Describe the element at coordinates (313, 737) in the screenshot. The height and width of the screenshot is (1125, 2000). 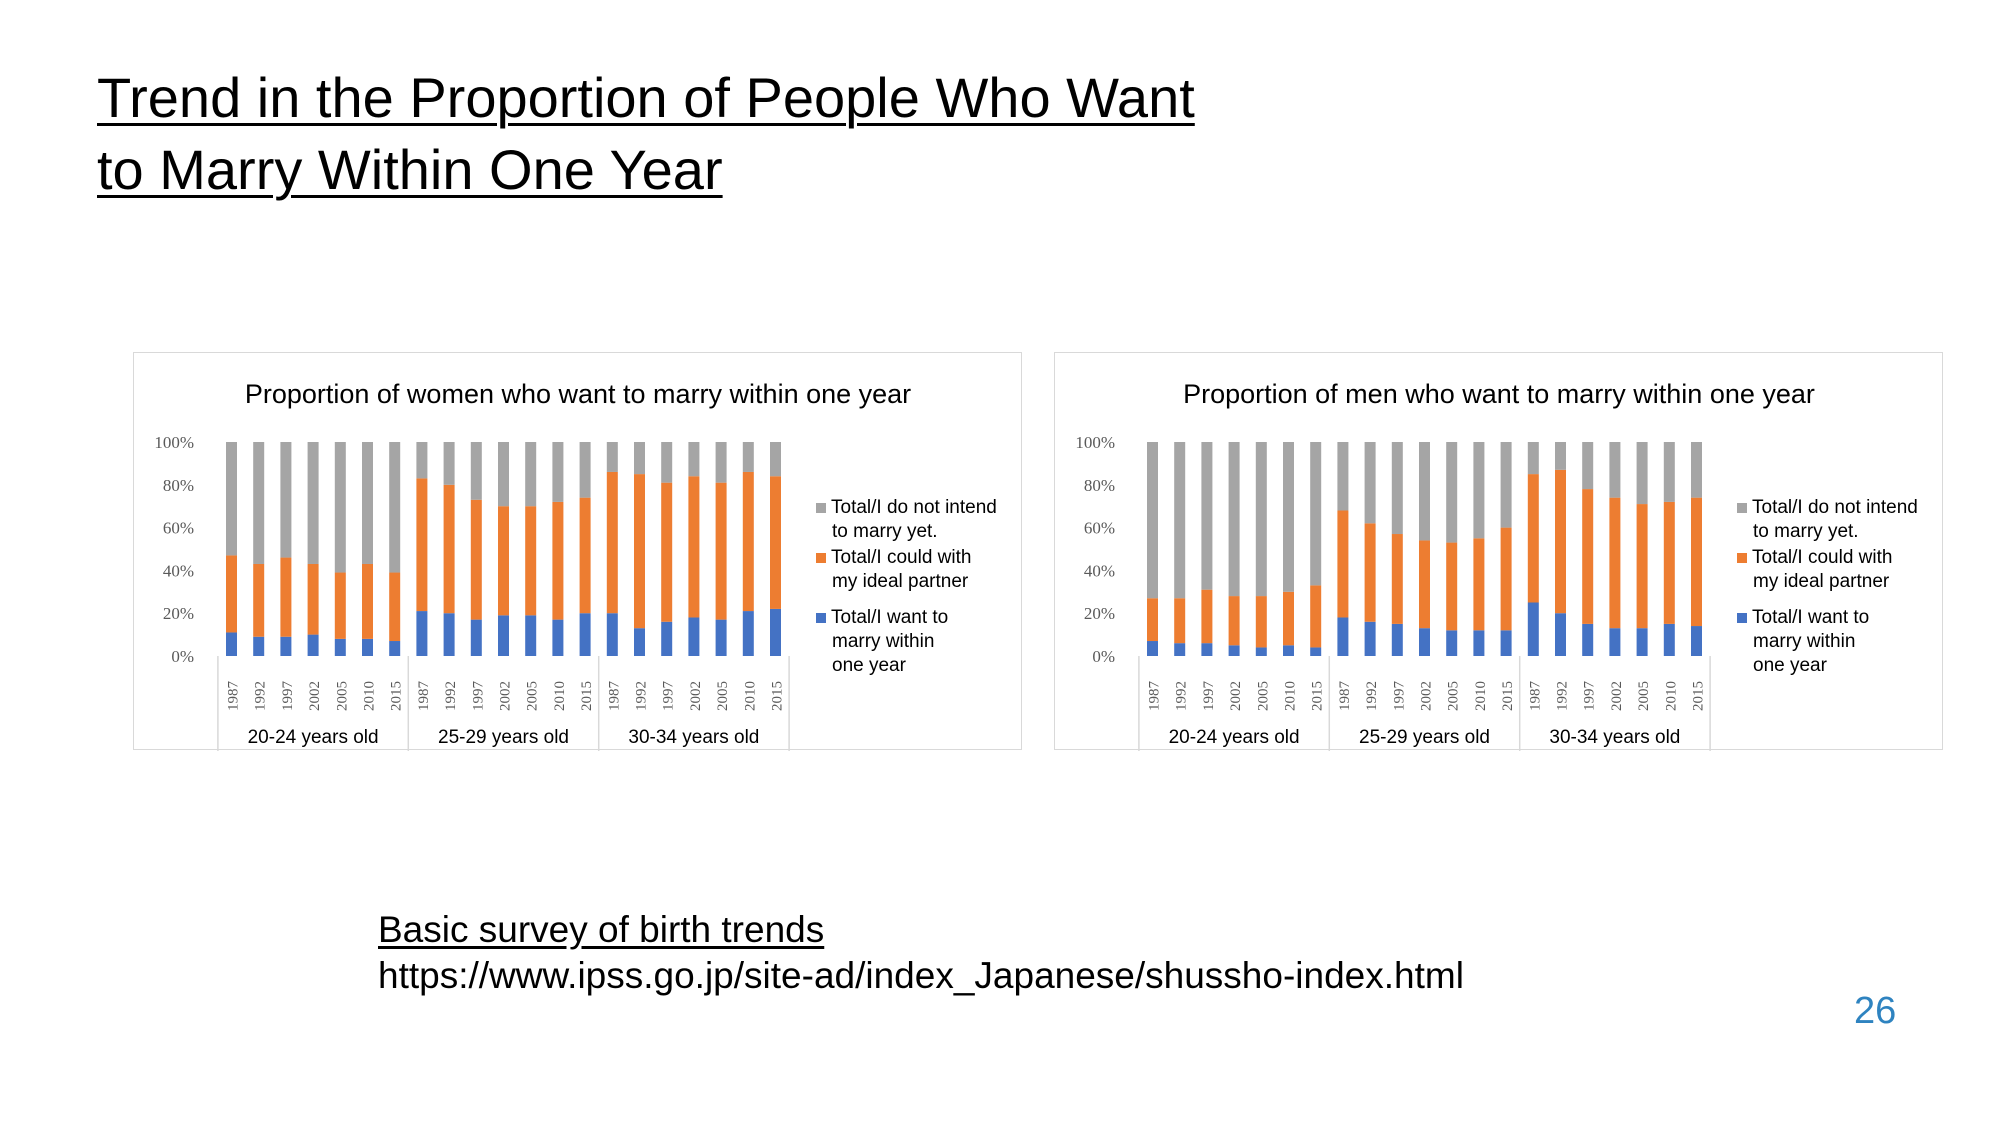
I see `women-group-label: 20-24 years old` at that location.